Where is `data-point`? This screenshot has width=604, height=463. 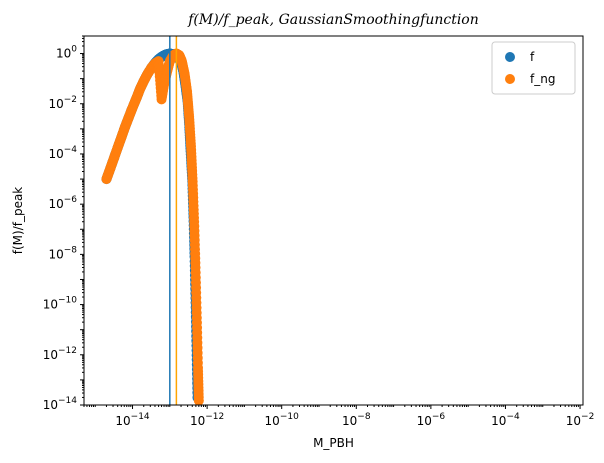
data-point is located at coordinates (198, 400).